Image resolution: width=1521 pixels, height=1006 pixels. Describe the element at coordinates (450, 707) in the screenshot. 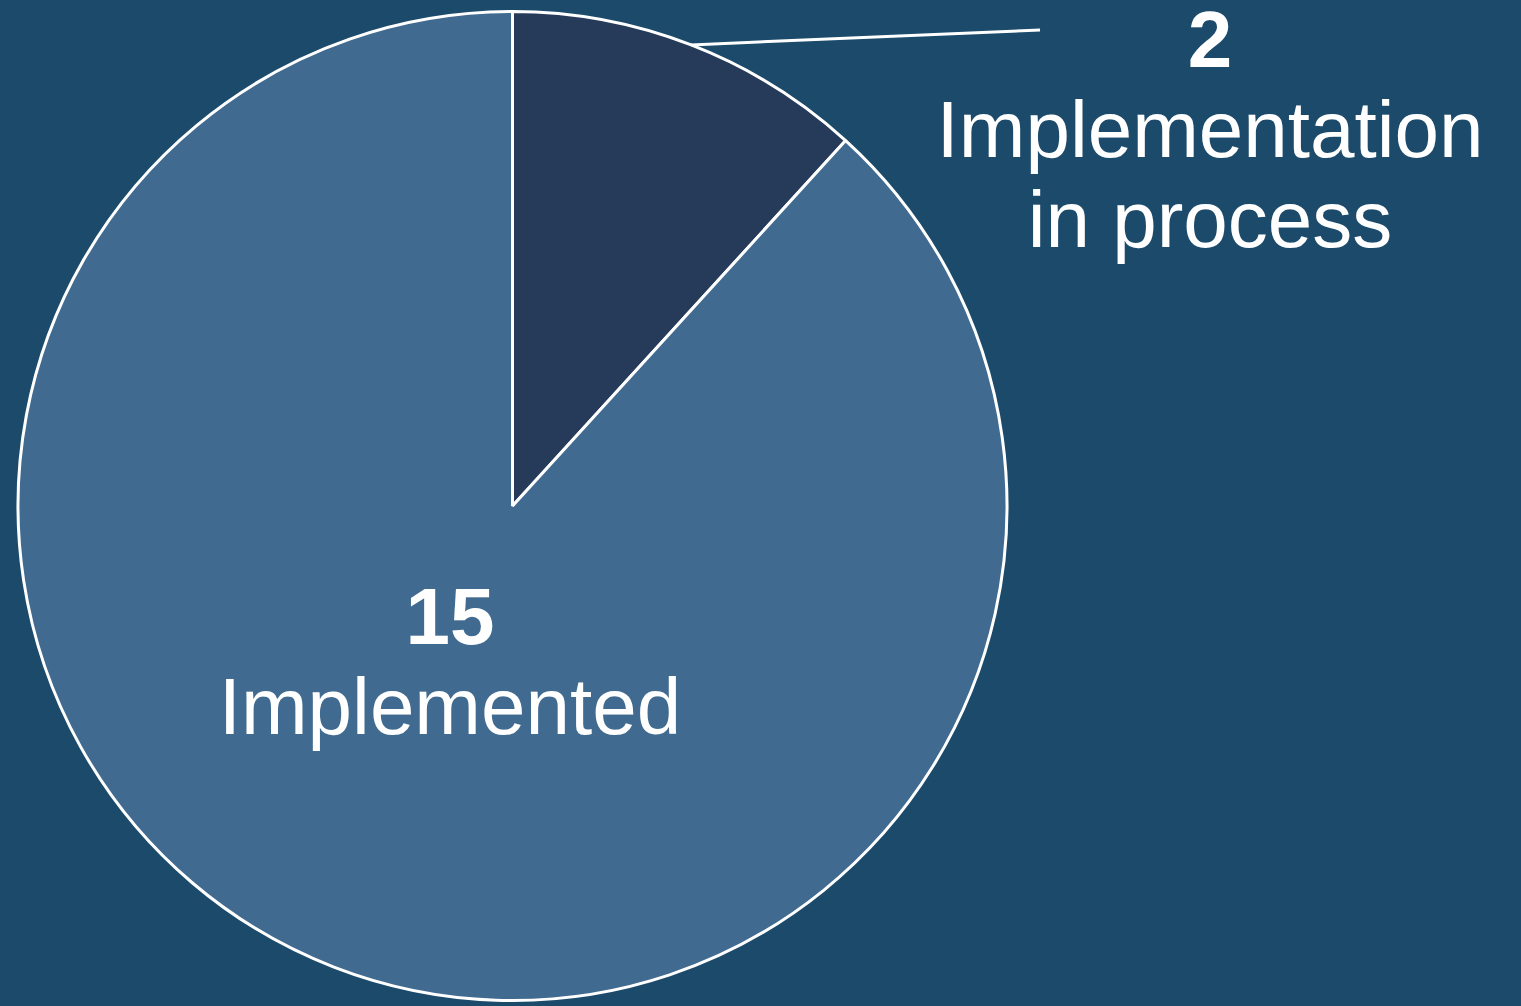

I see `slice-label: Implemented` at that location.